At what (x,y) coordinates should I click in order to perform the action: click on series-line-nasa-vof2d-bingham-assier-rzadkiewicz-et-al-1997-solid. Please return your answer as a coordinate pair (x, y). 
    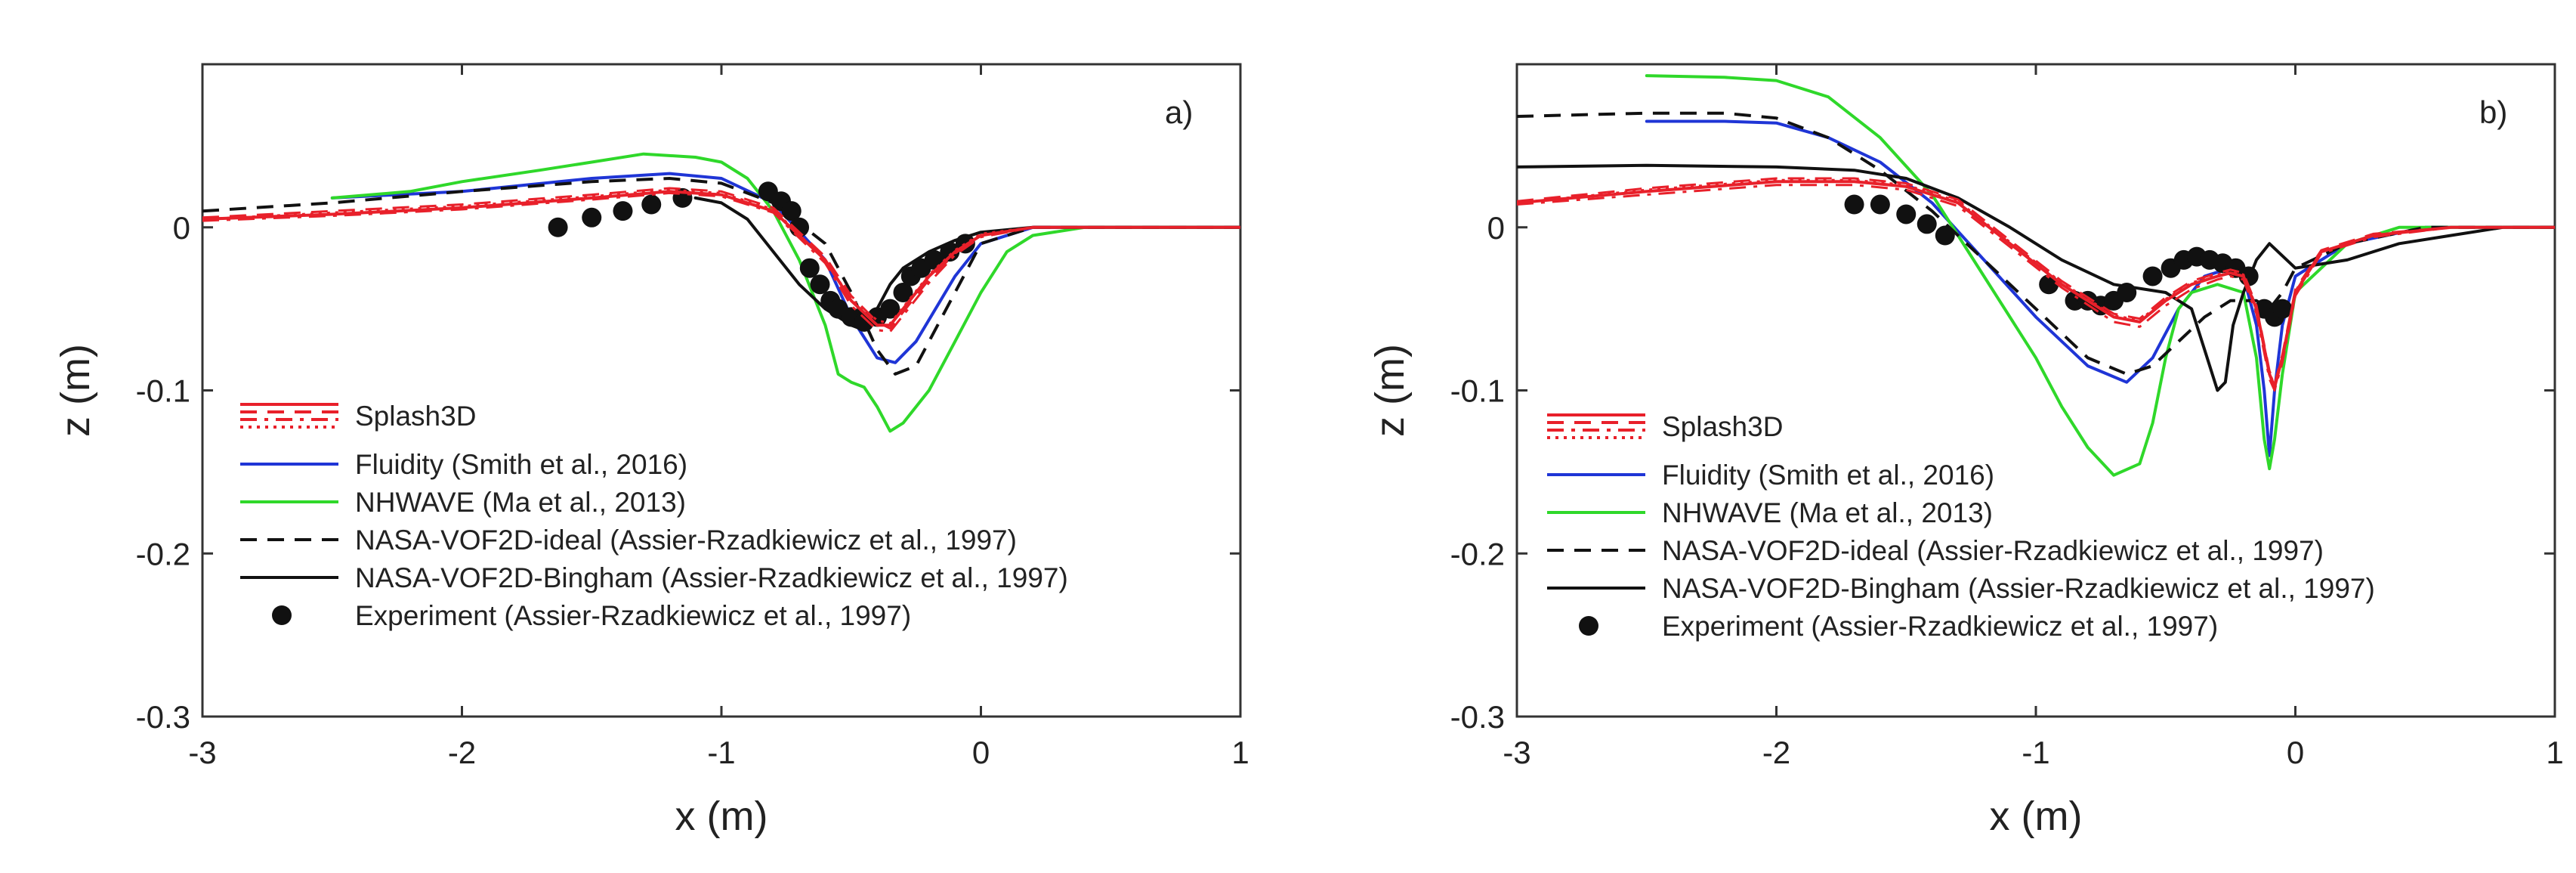
    Looking at the image, I should click on (2036, 277).